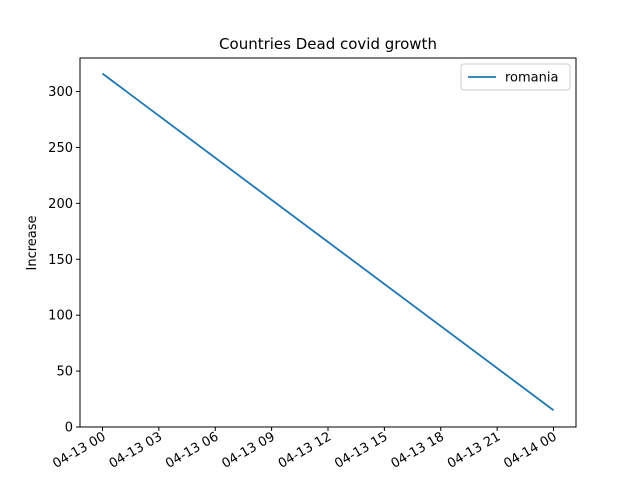  Describe the element at coordinates (249, 450) in the screenshot. I see `x-tick-label: 04-13 09` at that location.